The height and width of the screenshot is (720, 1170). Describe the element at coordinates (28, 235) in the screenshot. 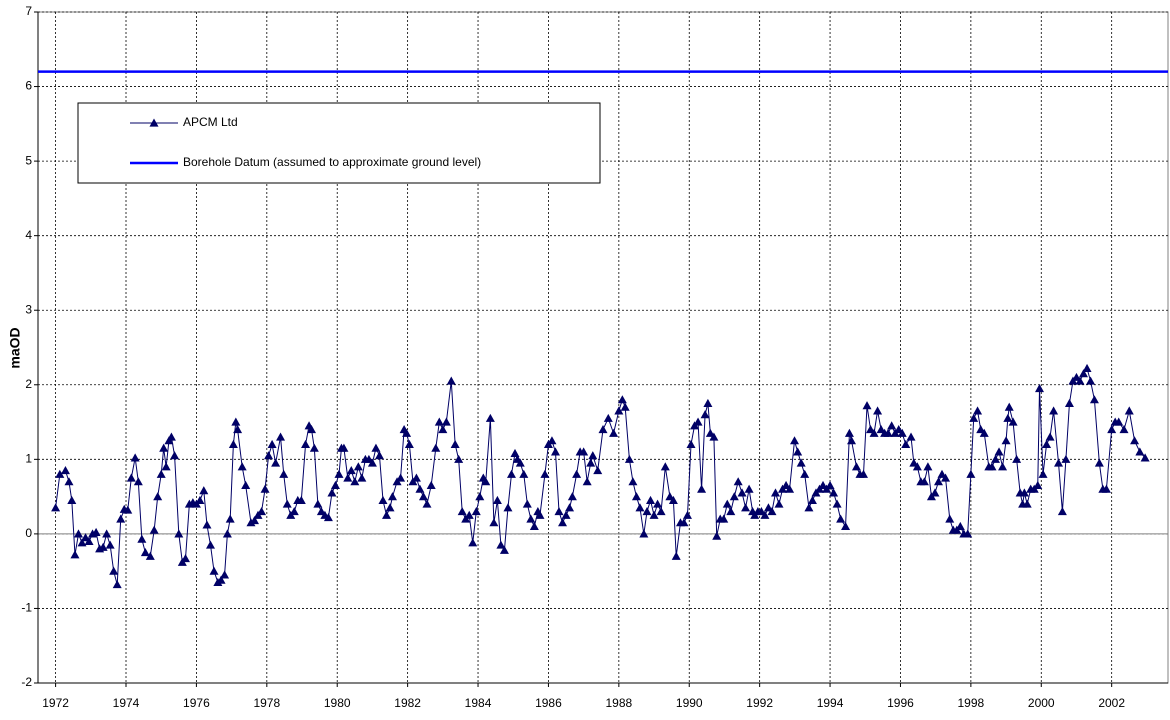

I see `y-tick-label: 4` at that location.